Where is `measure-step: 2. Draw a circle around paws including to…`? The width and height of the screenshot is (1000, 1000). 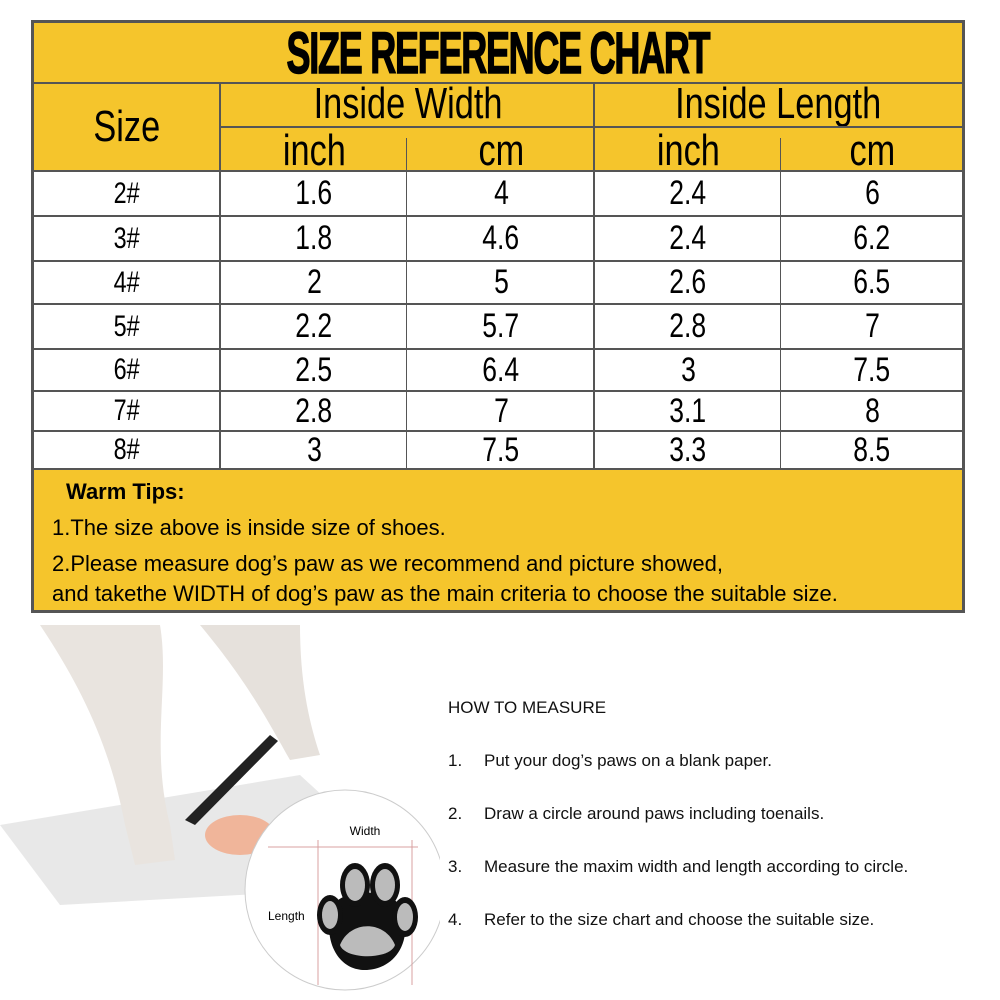
measure-step: 2. Draw a circle around paws including to… is located at coordinates (636, 814).